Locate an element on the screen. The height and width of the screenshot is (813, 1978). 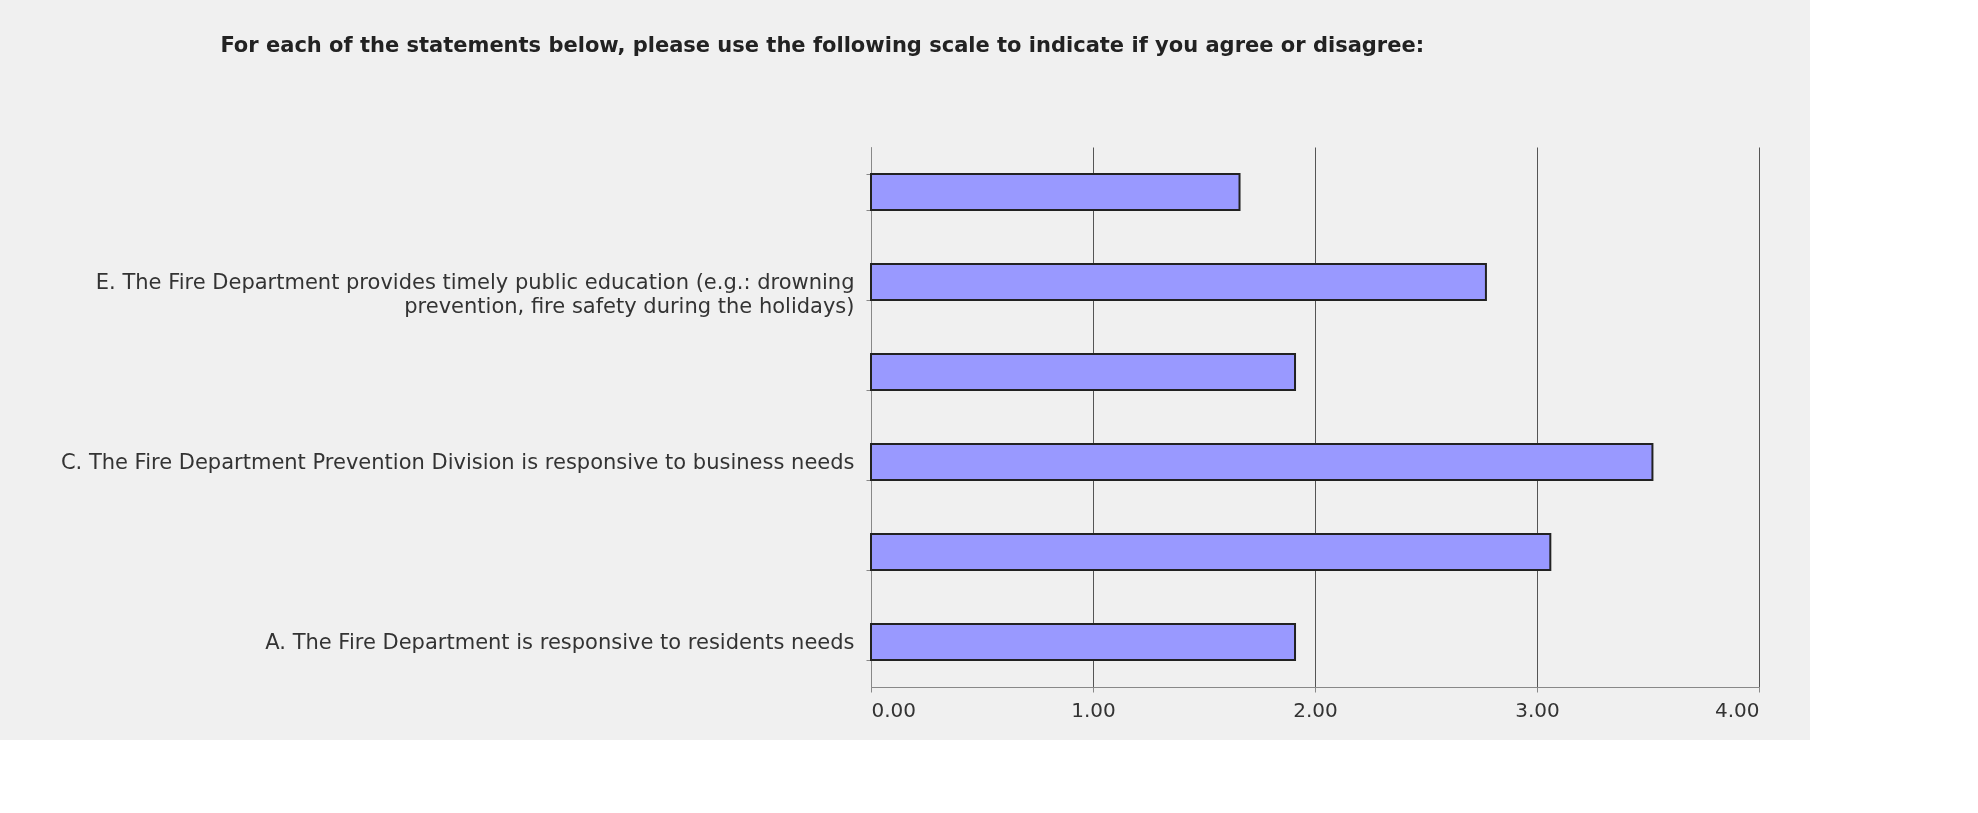
y-tick-label: E. The Fire Department provides timely public education (e.g.: drowning prevention, fire safety during the holidays) is located at coordinates (475, 293).